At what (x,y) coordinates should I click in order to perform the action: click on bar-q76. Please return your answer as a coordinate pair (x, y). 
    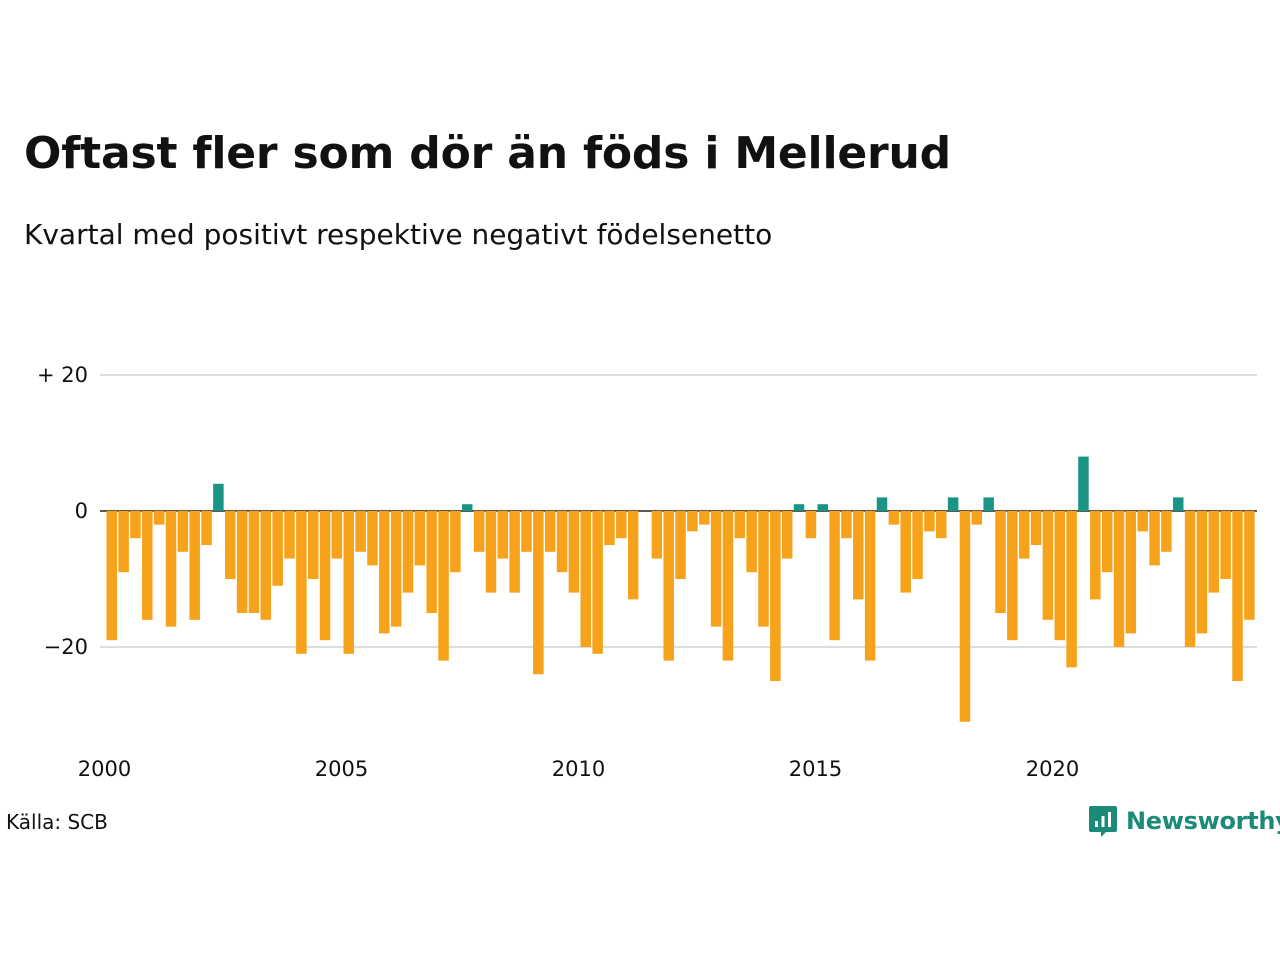
    Looking at the image, I should click on (1000, 562).